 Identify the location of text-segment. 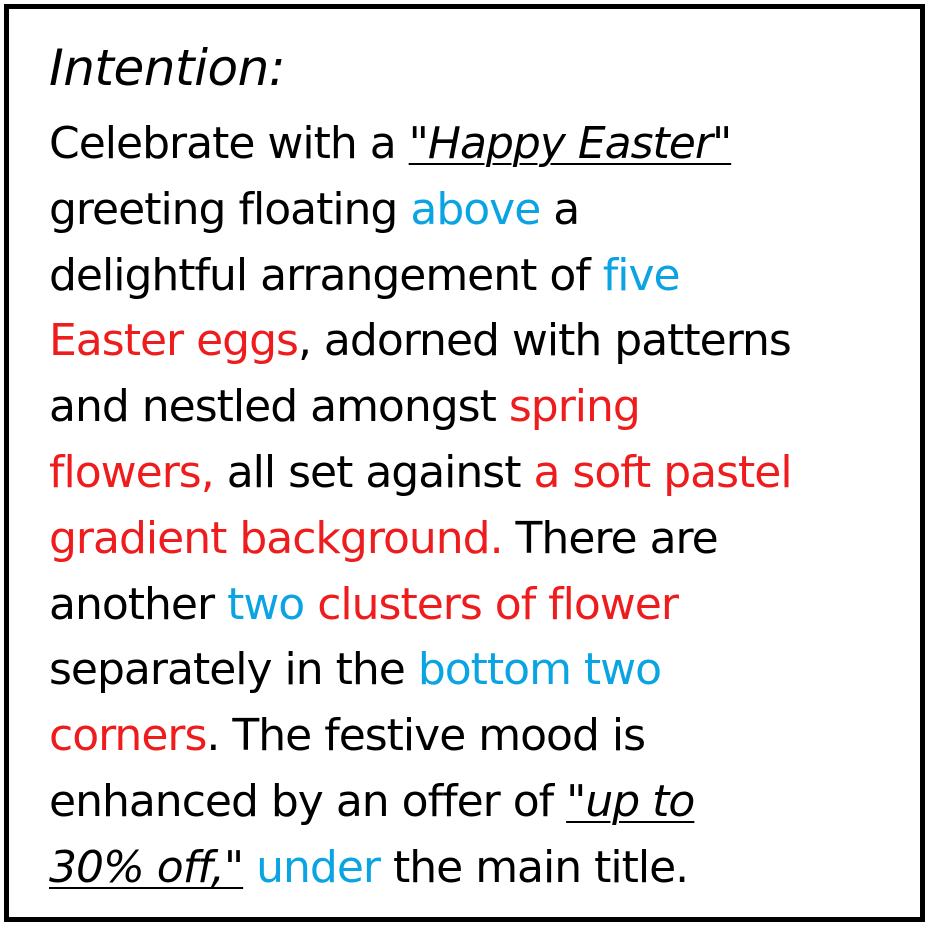
(249, 867).